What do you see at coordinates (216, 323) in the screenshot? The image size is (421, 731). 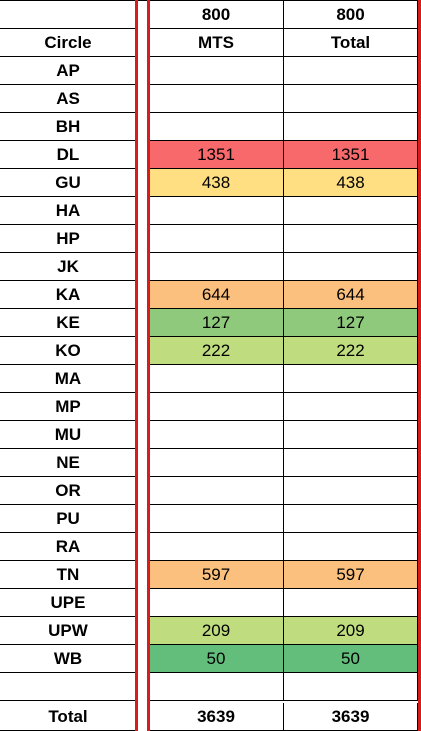 I see `mts-cell: 127` at bounding box center [216, 323].